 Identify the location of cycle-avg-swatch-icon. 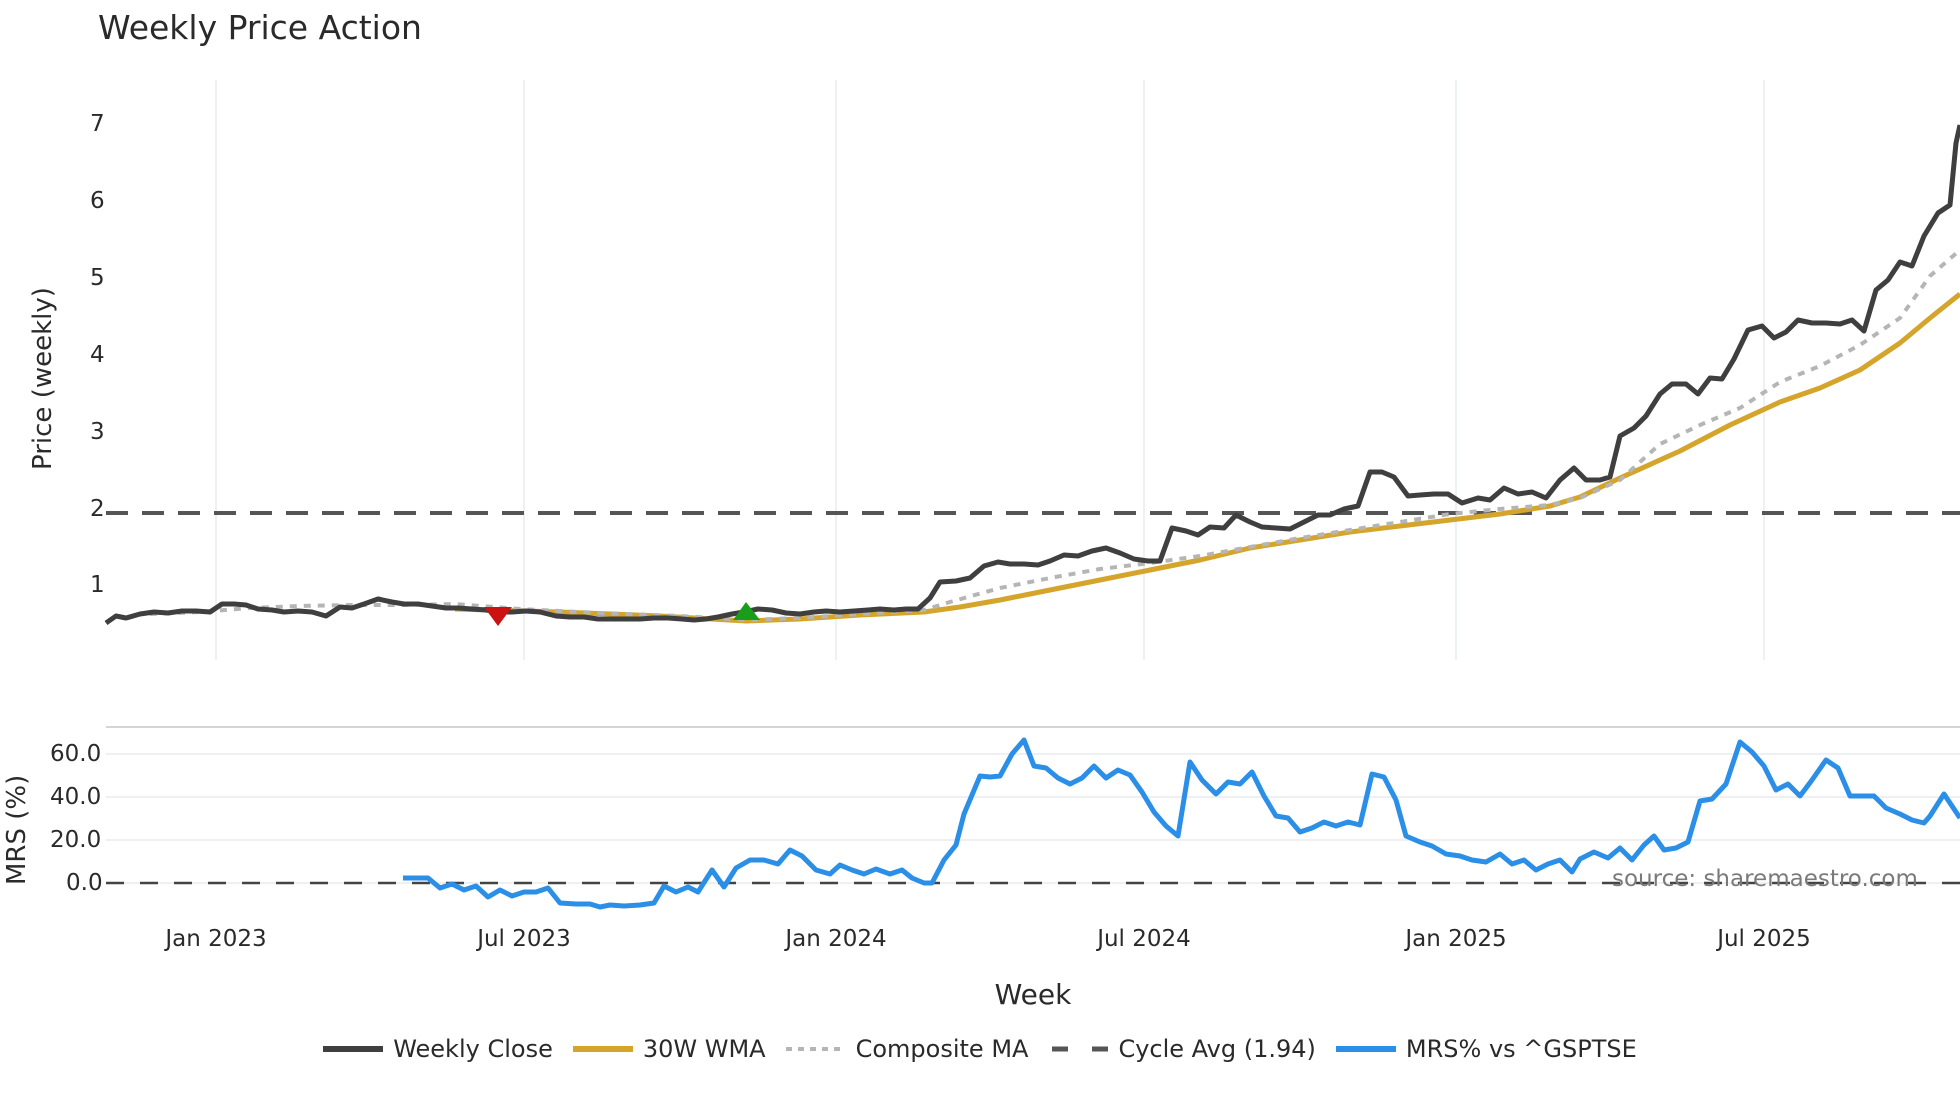
(1080, 1049).